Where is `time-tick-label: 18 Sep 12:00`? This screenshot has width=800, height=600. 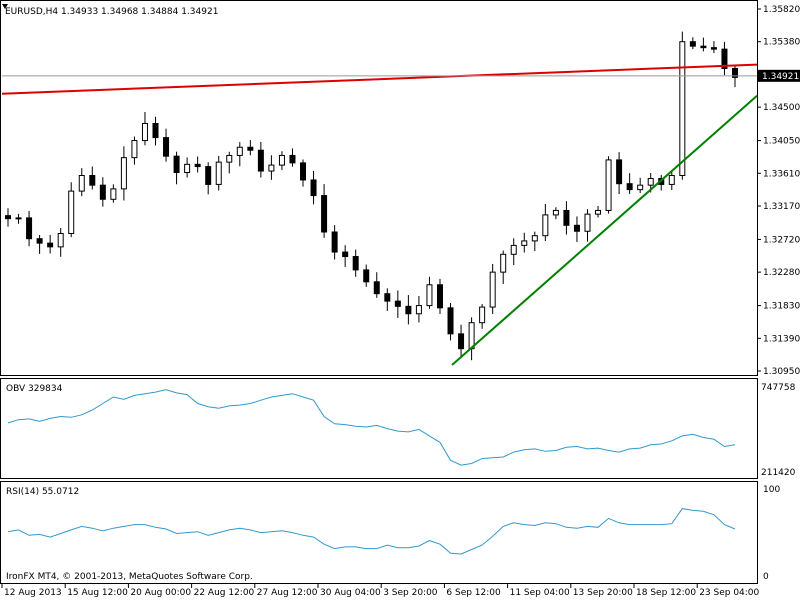
time-tick-label: 18 Sep 12:00 is located at coordinates (666, 593).